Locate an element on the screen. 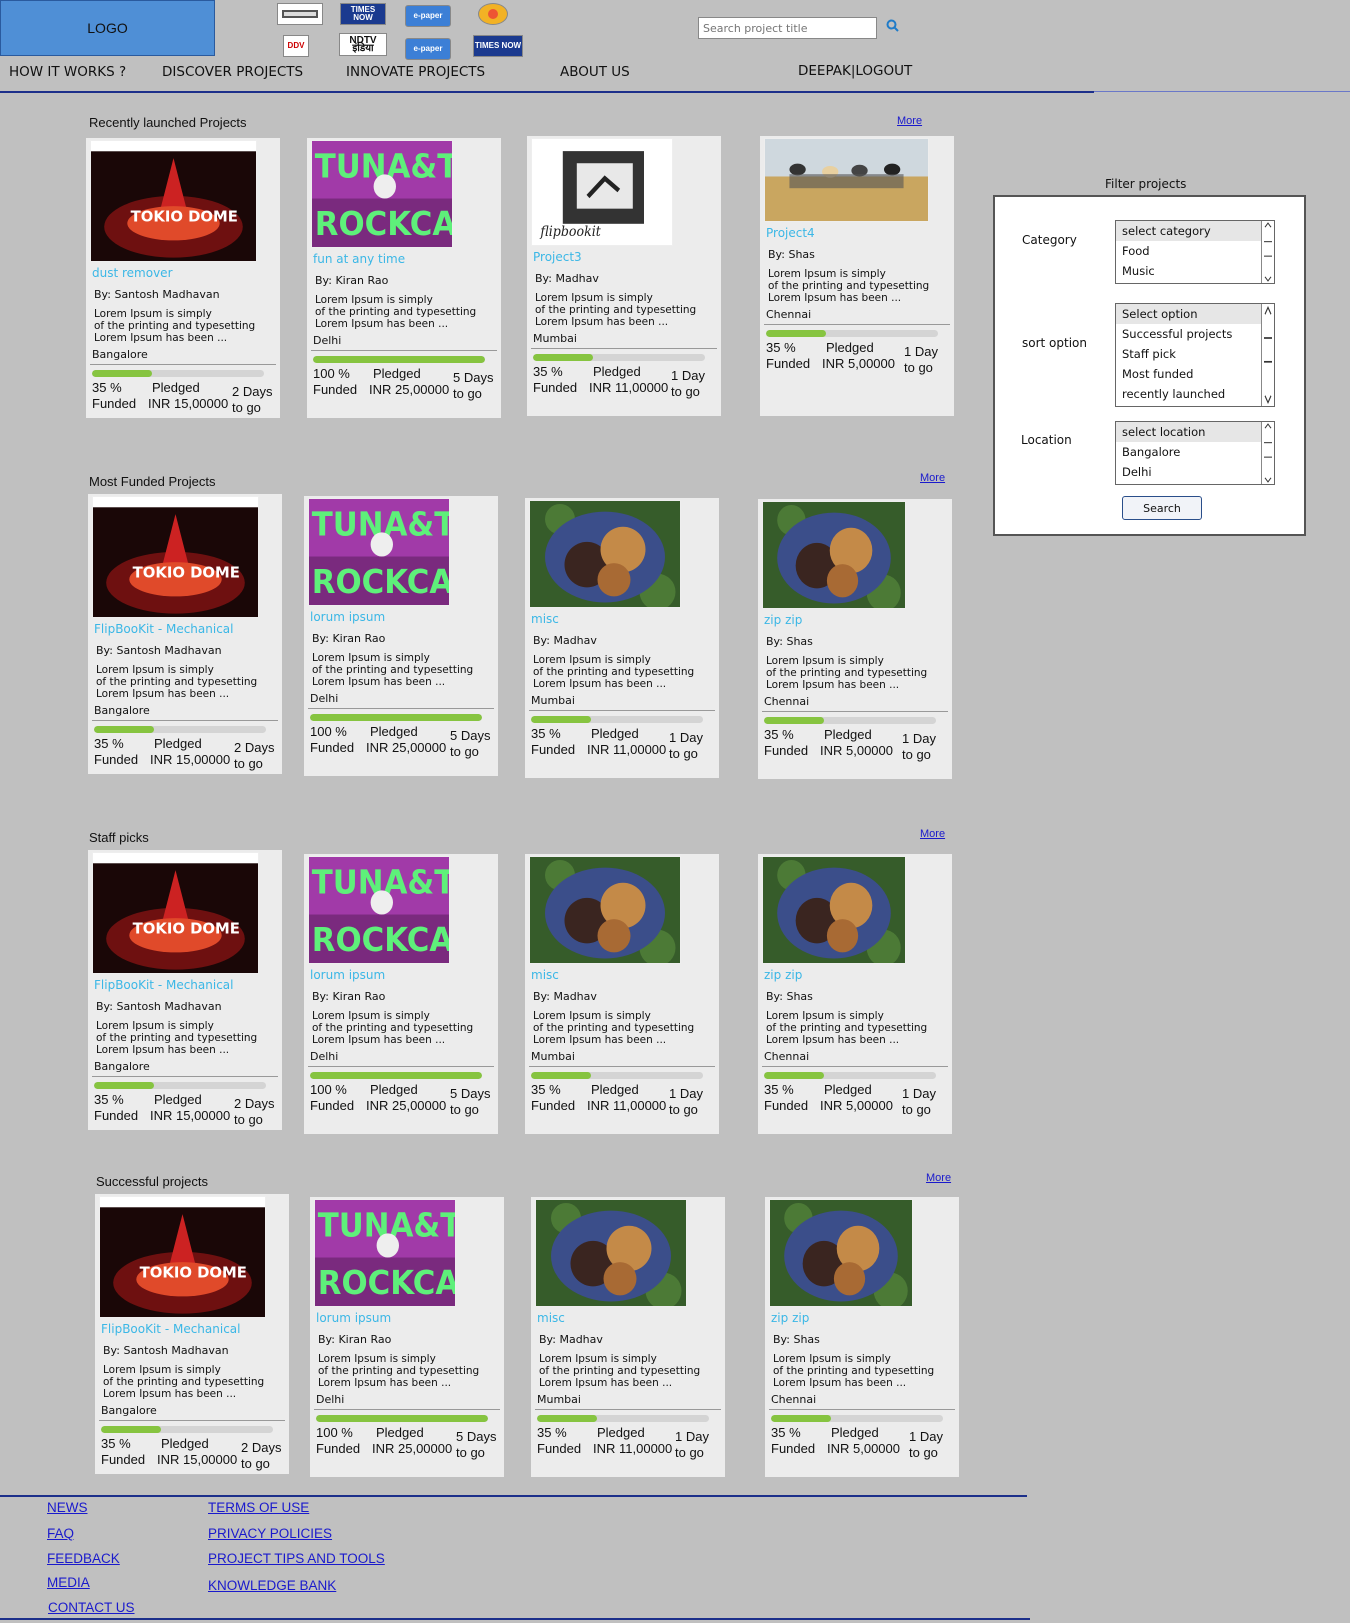 The height and width of the screenshot is (1623, 1350). listbox-option: recently launched is located at coordinates (1174, 394).